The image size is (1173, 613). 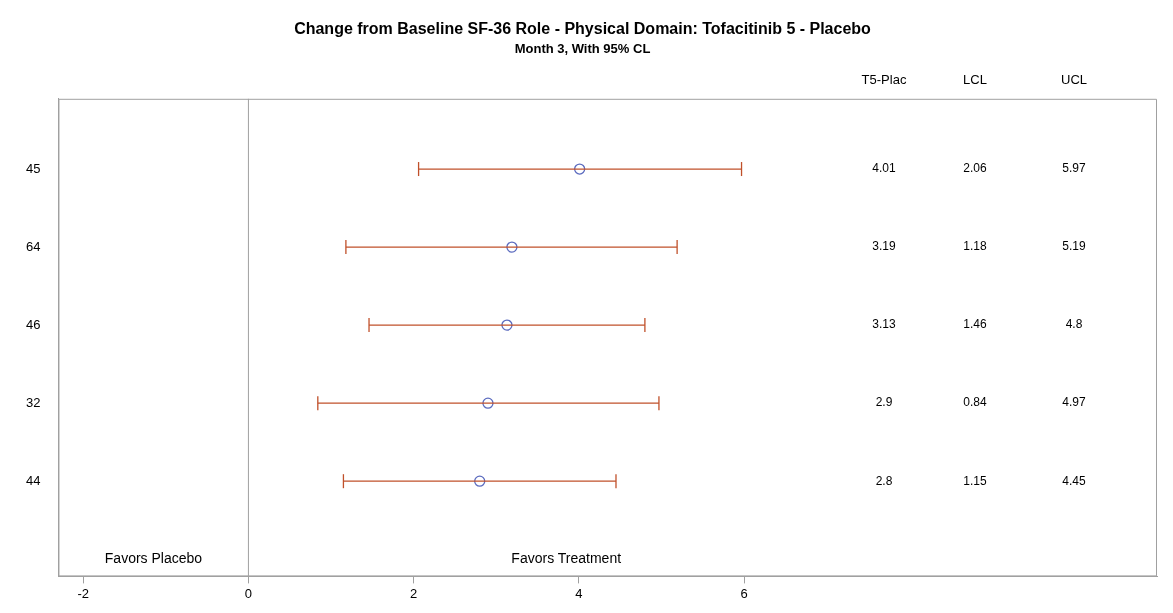 I want to click on x-tick-label: 4, so click(x=579, y=593).